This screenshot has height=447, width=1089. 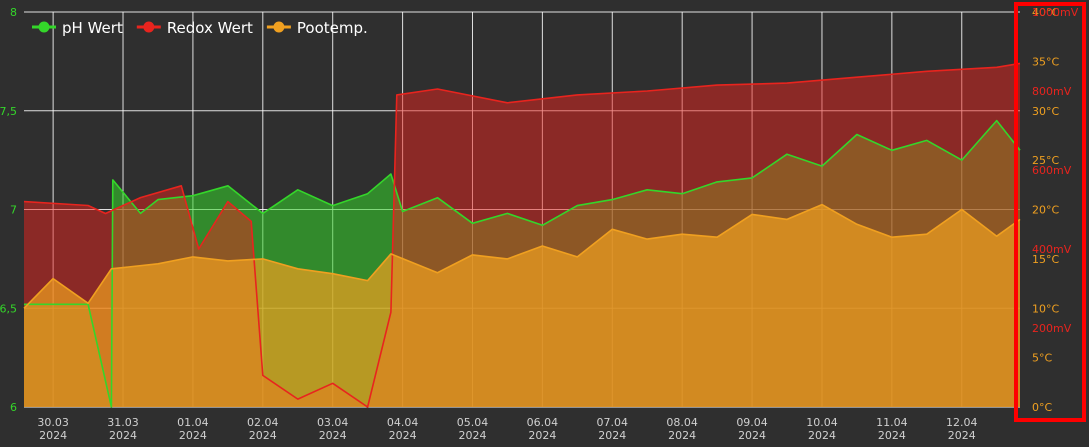 What do you see at coordinates (473, 422) in the screenshot?
I see `x-tick-date: 05.04` at bounding box center [473, 422].